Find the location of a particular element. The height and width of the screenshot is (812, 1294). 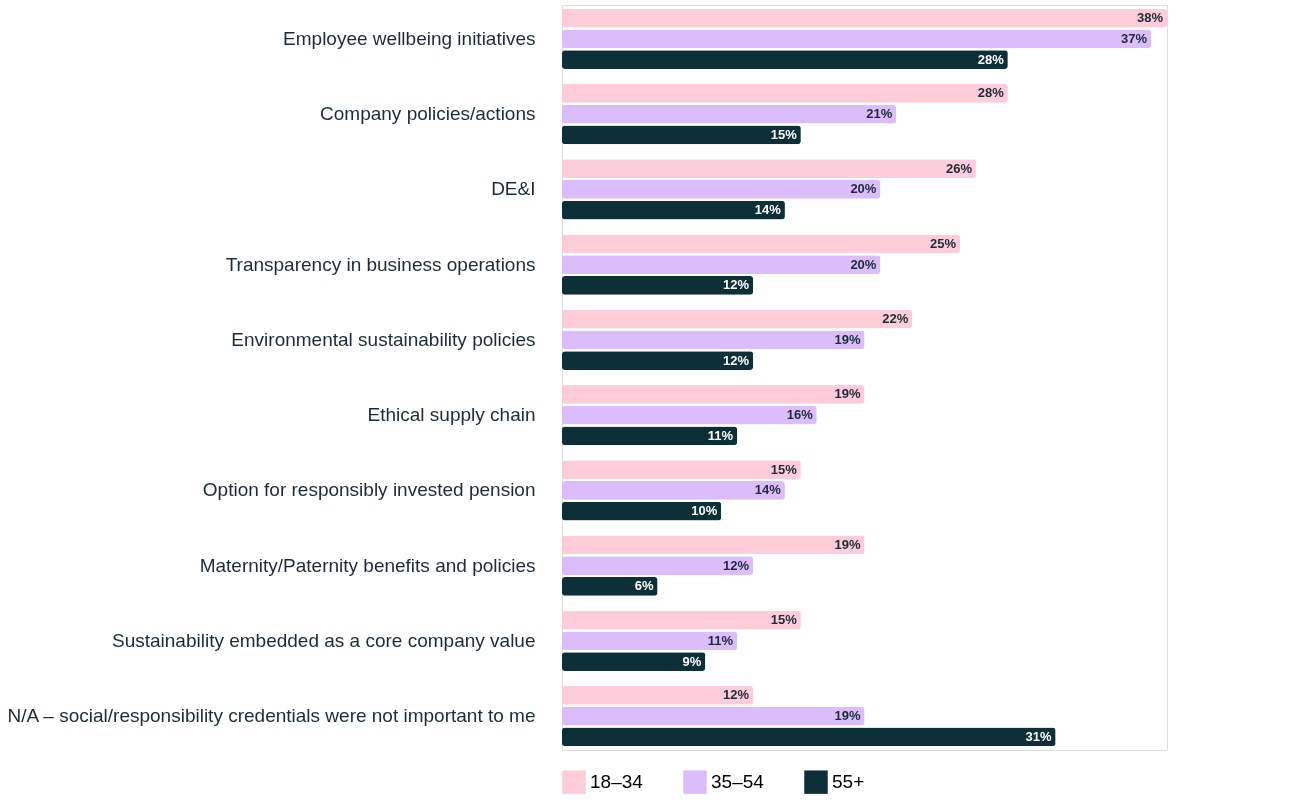

data-label: 16% is located at coordinates (800, 415).